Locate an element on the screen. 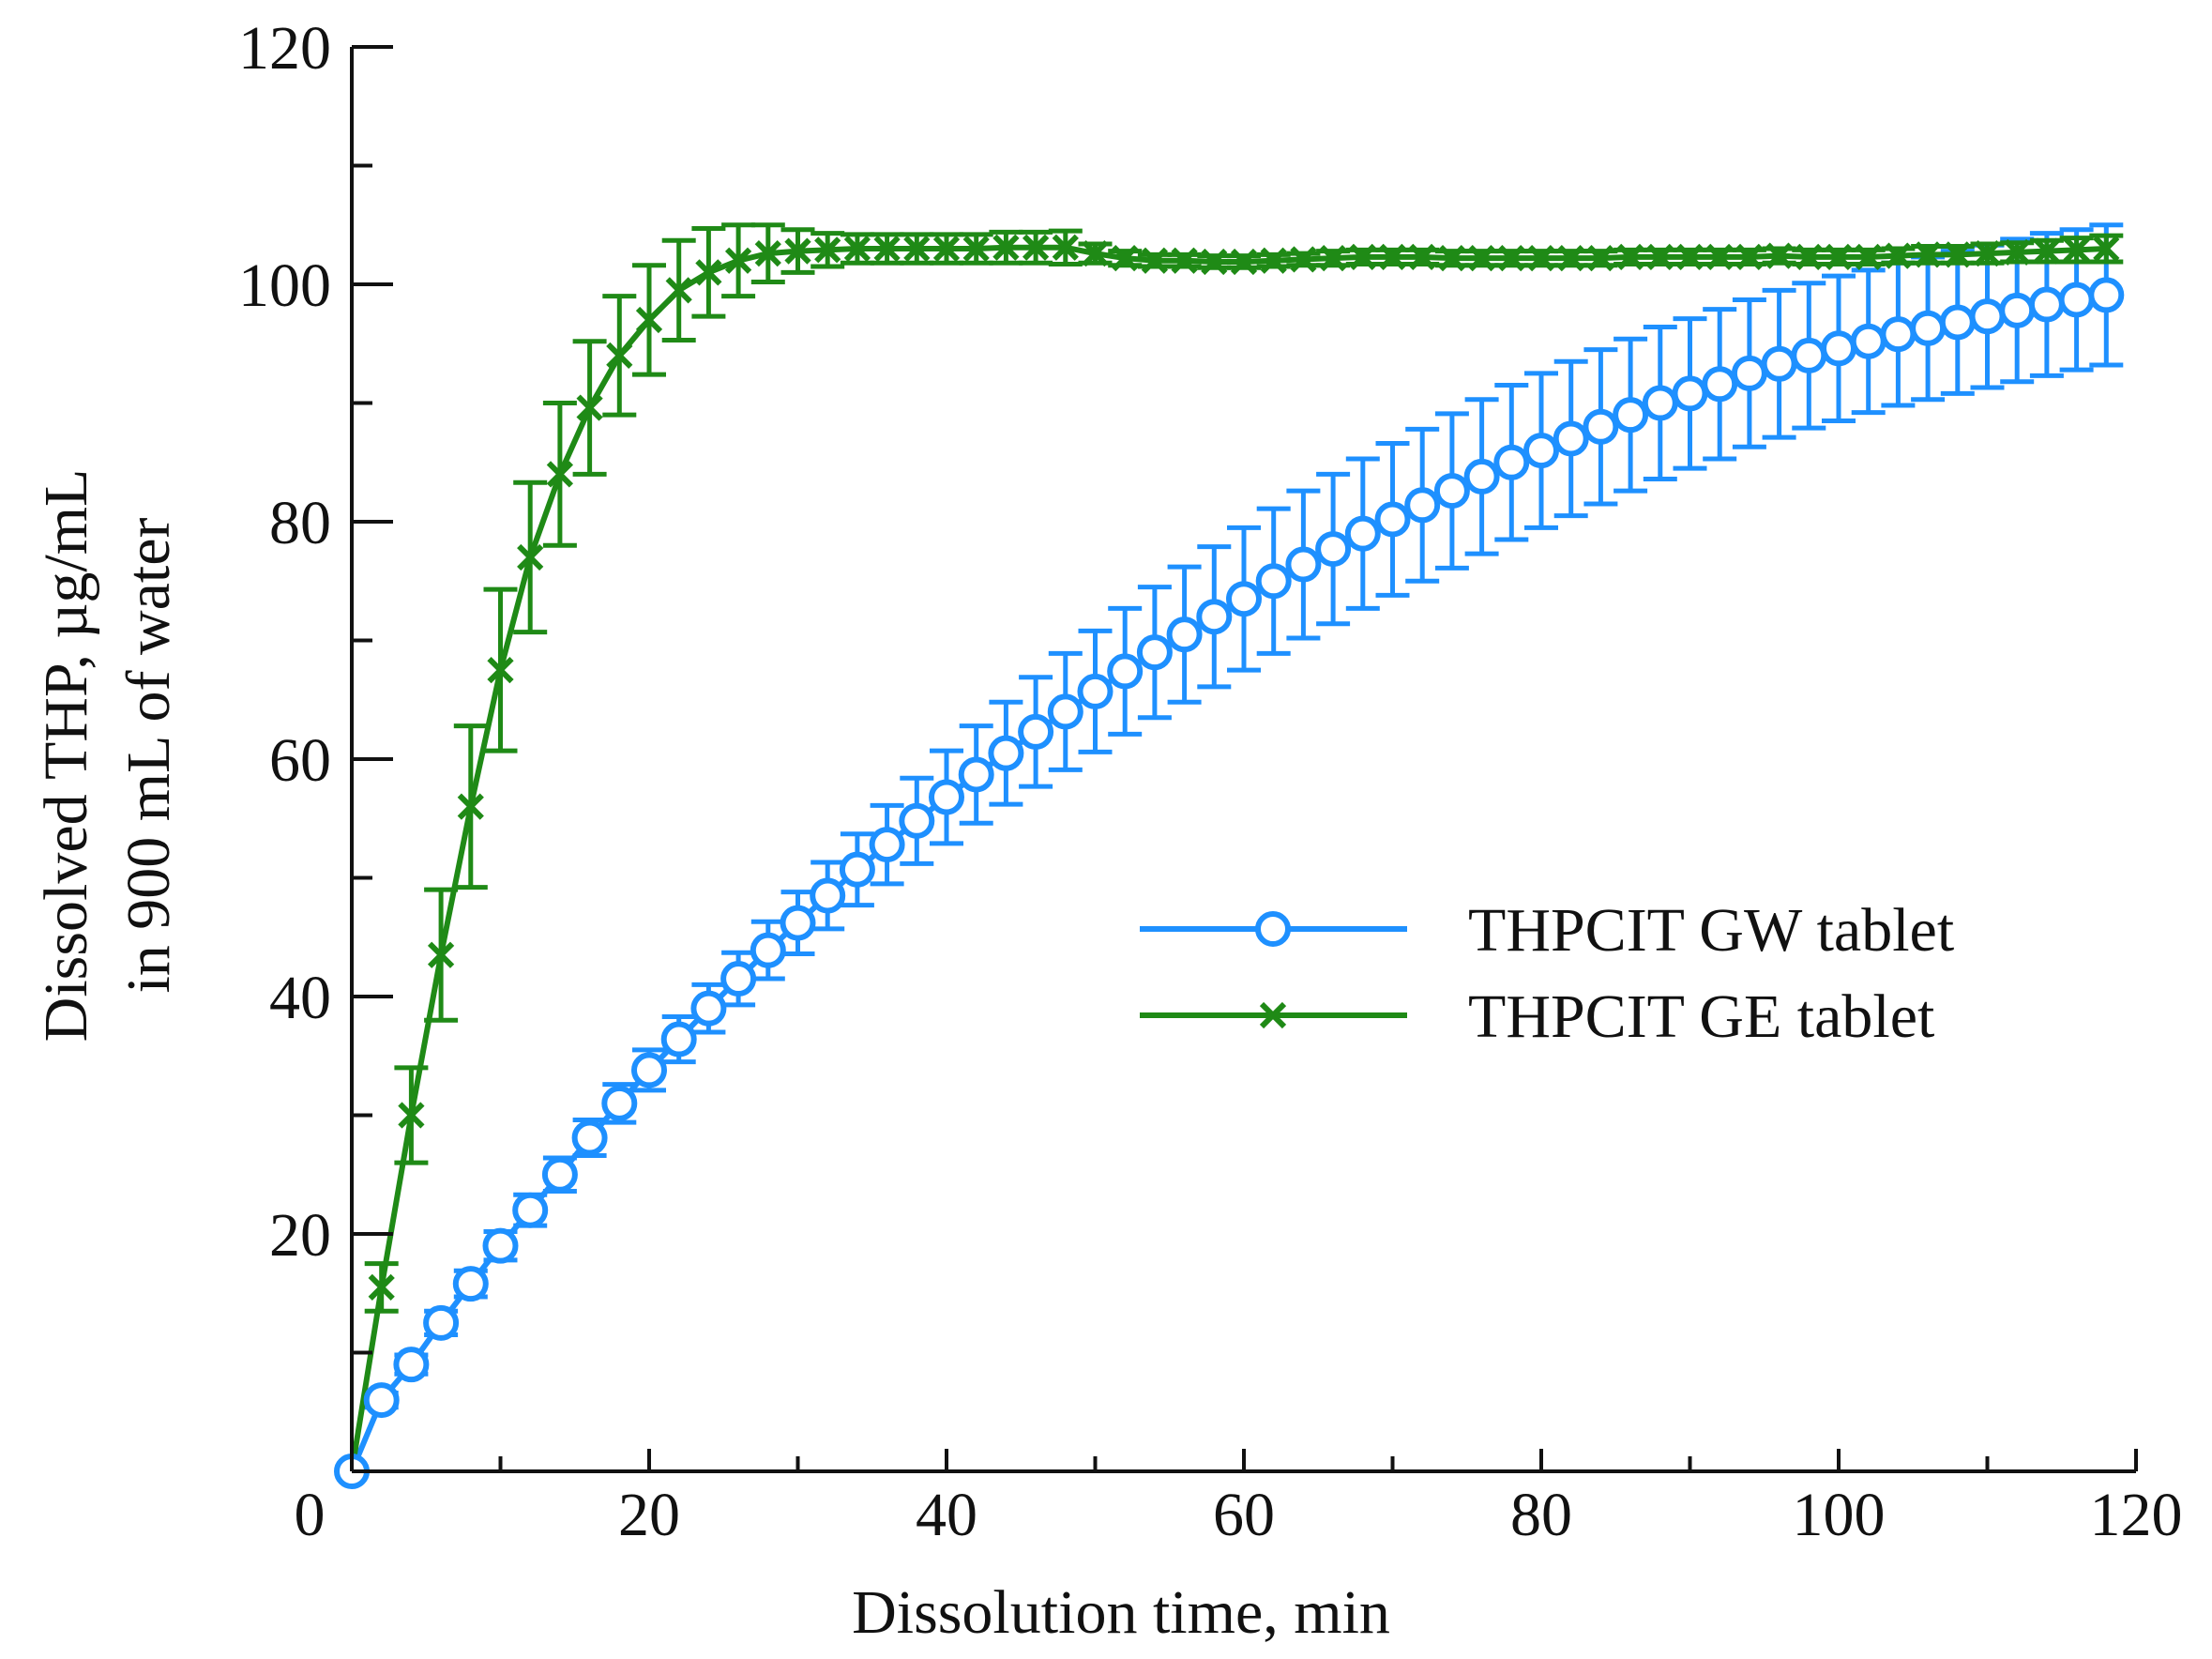 The height and width of the screenshot is (1659, 2212). y-tick-label: 40 is located at coordinates (300, 998).